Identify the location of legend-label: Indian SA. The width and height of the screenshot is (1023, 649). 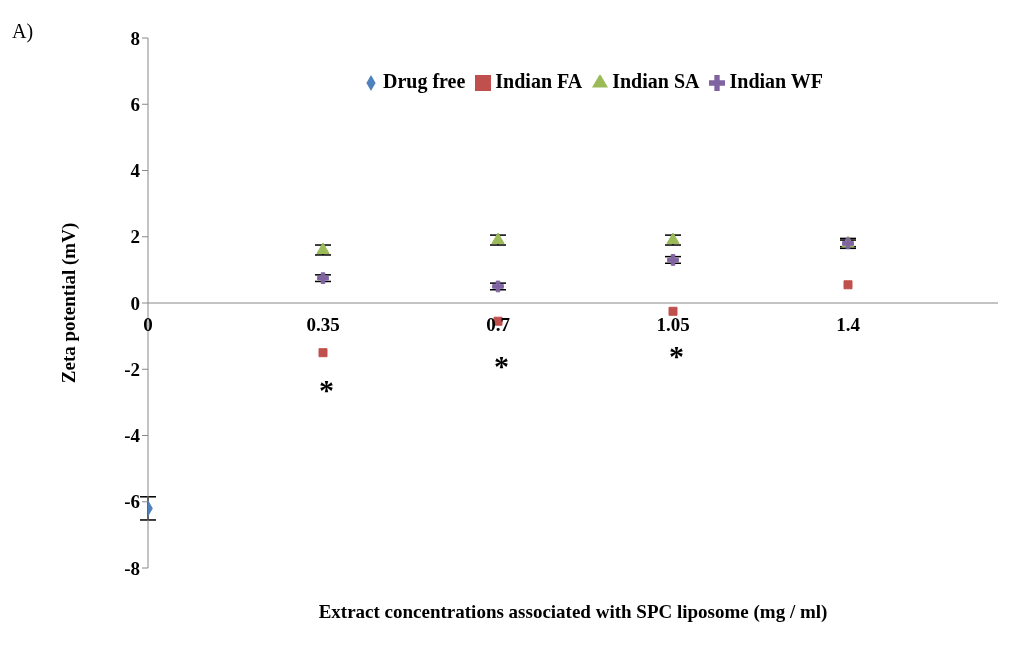
(656, 81).